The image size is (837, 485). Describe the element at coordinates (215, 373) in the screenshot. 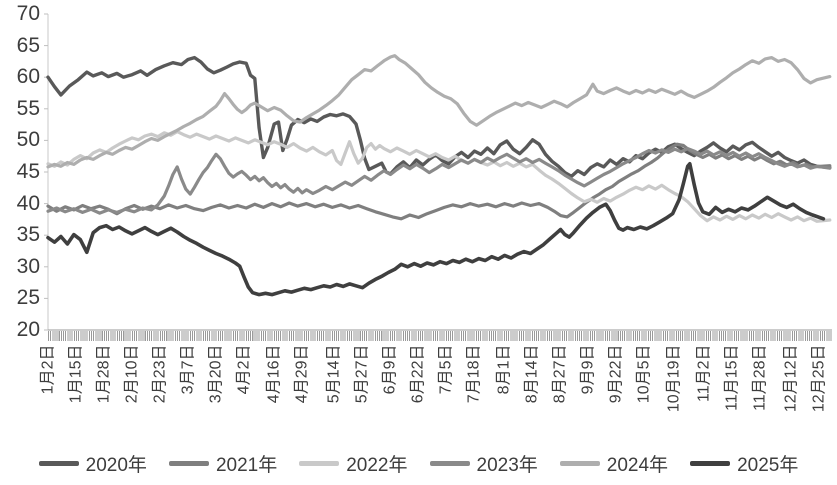

I see `x-axis-label: 3月20日` at that location.